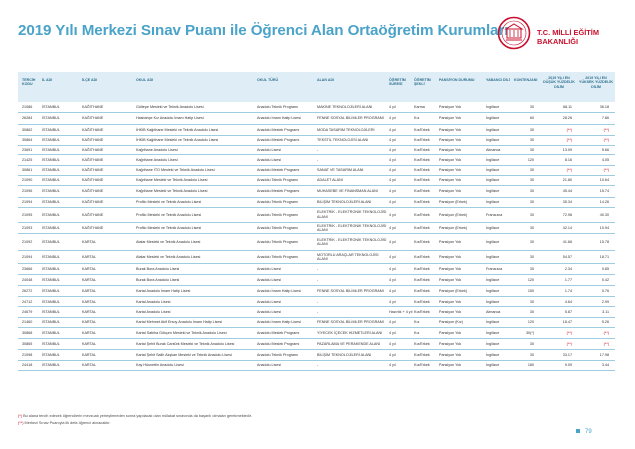  I want to click on cell-okul-turu: Anadolu İmam Hatip Lisesi, so click(279, 290).